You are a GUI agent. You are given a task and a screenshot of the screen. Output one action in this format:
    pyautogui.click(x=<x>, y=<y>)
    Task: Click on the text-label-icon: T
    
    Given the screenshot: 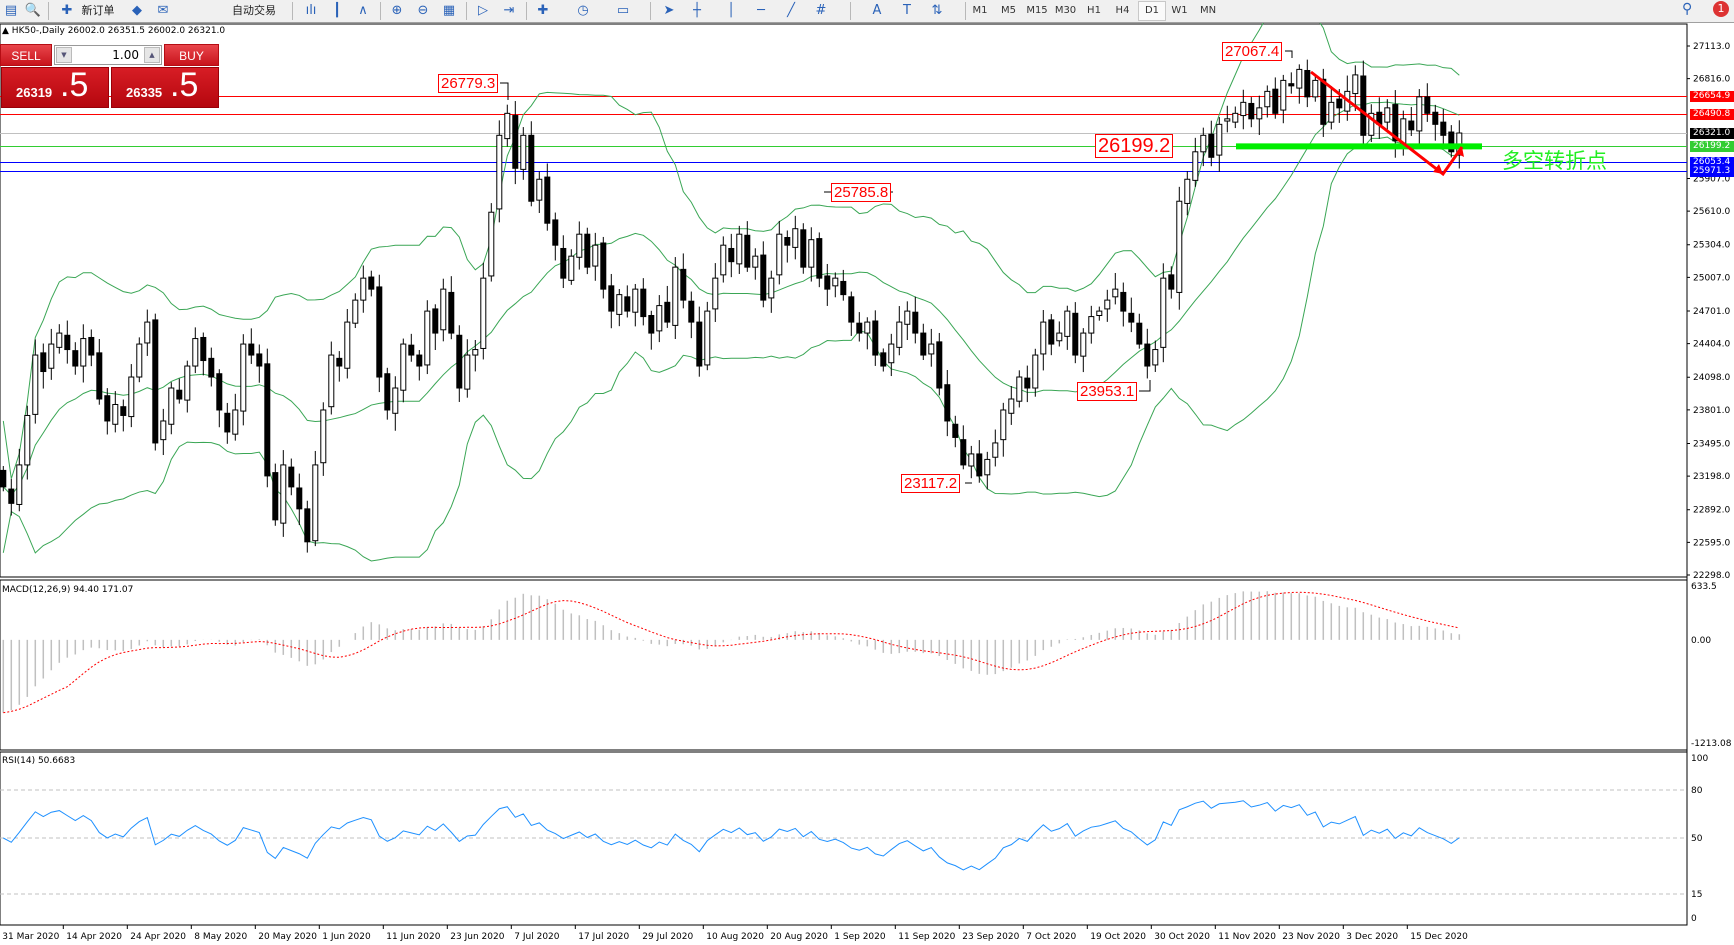 What is the action you would take?
    pyautogui.click(x=907, y=10)
    